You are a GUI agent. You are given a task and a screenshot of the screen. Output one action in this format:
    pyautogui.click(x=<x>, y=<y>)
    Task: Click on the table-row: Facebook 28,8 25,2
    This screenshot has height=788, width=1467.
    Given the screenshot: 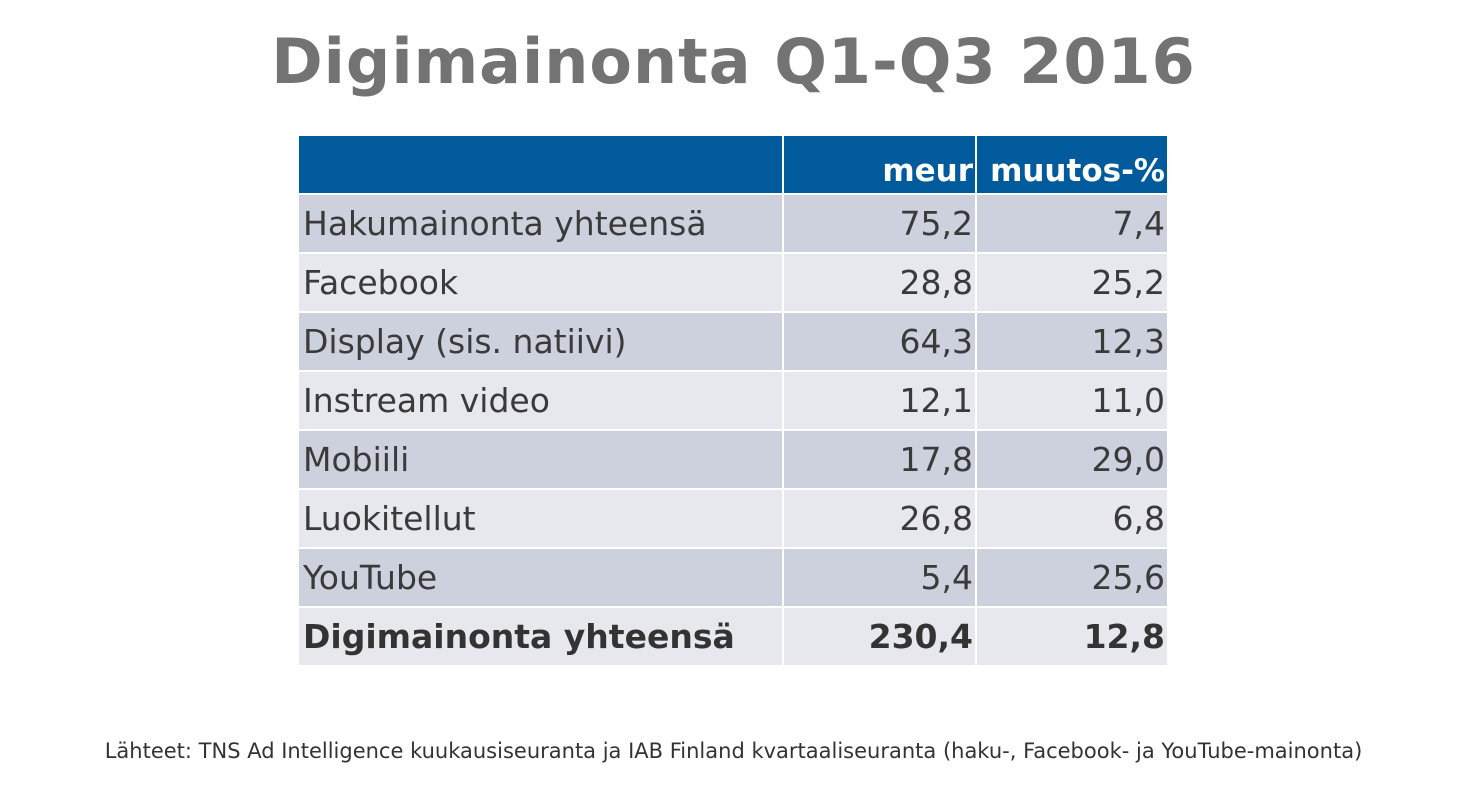 What is the action you would take?
    pyautogui.click(x=733, y=283)
    